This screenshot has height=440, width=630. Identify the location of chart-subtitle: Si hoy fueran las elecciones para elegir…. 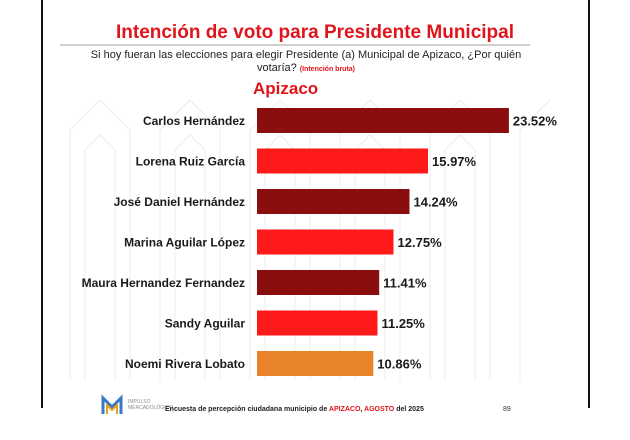
(306, 62).